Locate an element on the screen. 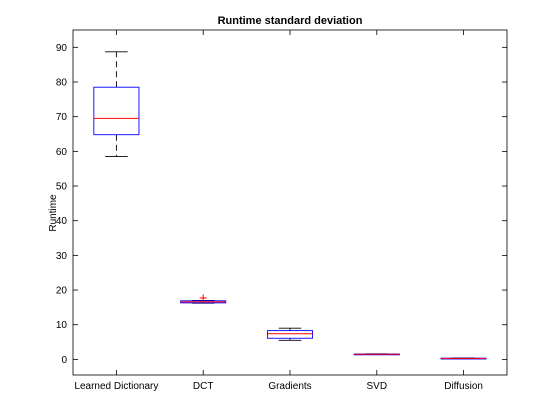  x-tick-label: Diffusion is located at coordinates (463, 386).